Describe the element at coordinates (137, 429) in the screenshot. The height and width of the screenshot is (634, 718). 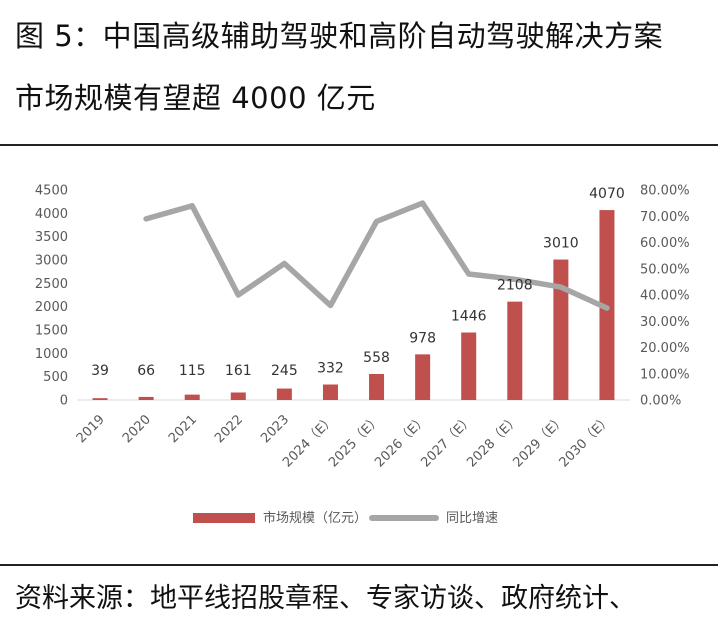
I see `x-tick-label: 2020` at that location.